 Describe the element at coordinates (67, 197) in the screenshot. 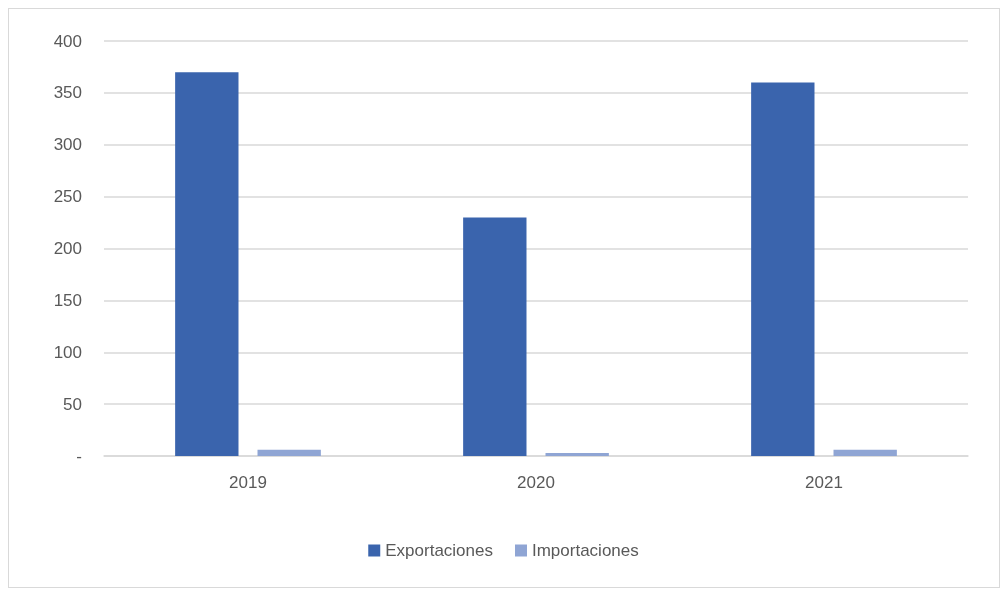

I see `y-tick-label: 250` at that location.